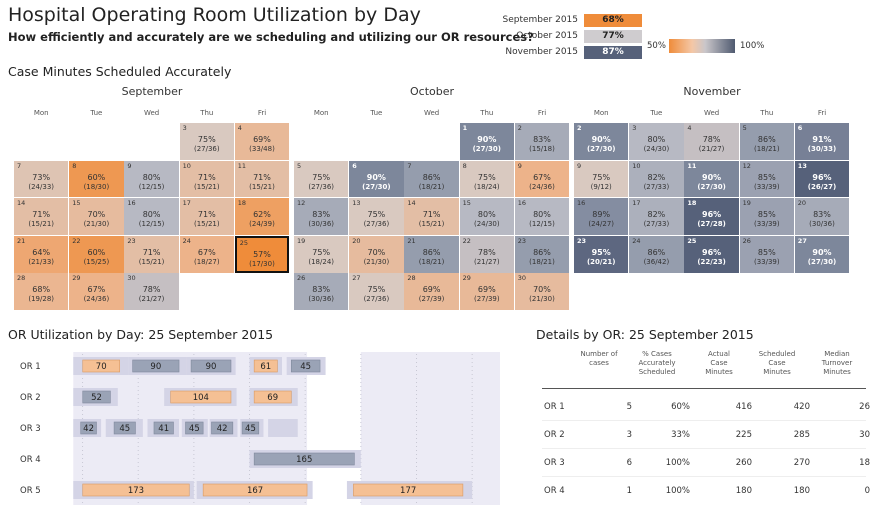  Describe the element at coordinates (656, 254) in the screenshot. I see `calendar-day-cell: 24 86% (36/42)` at that location.